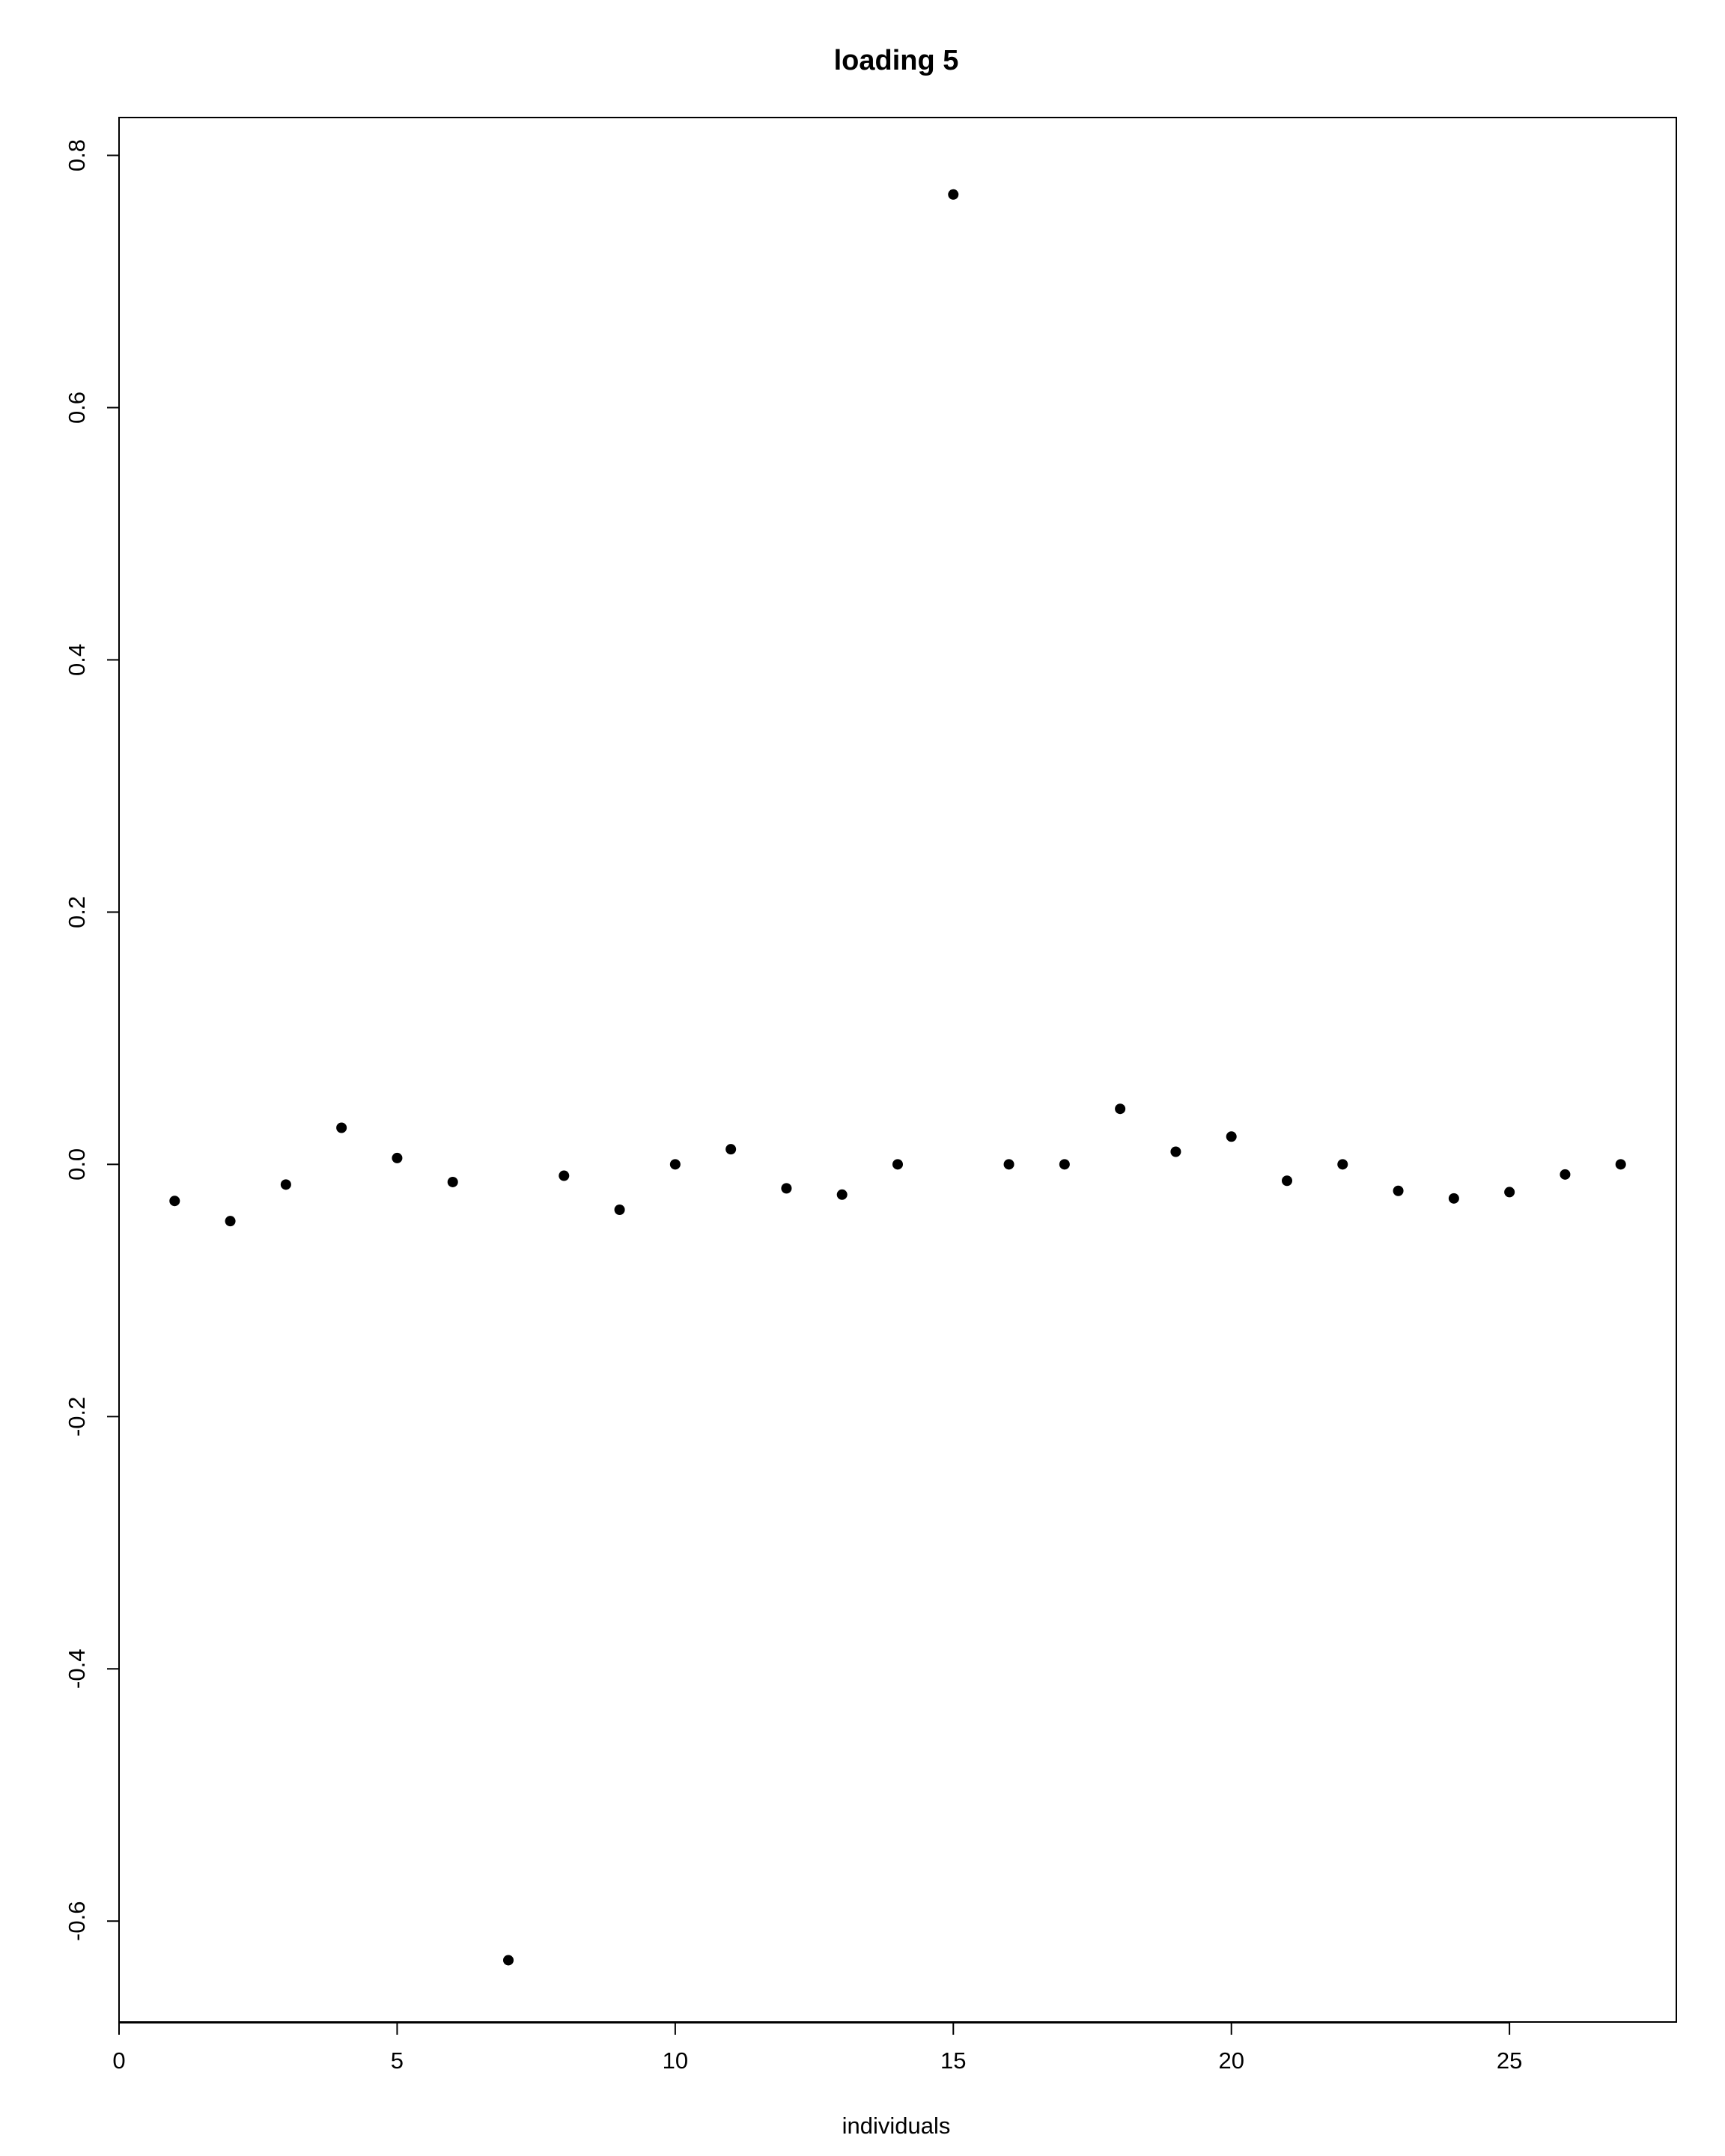 The height and width of the screenshot is (2156, 1725). Describe the element at coordinates (77, 155) in the screenshot. I see `y-tick-label: 0.8` at that location.